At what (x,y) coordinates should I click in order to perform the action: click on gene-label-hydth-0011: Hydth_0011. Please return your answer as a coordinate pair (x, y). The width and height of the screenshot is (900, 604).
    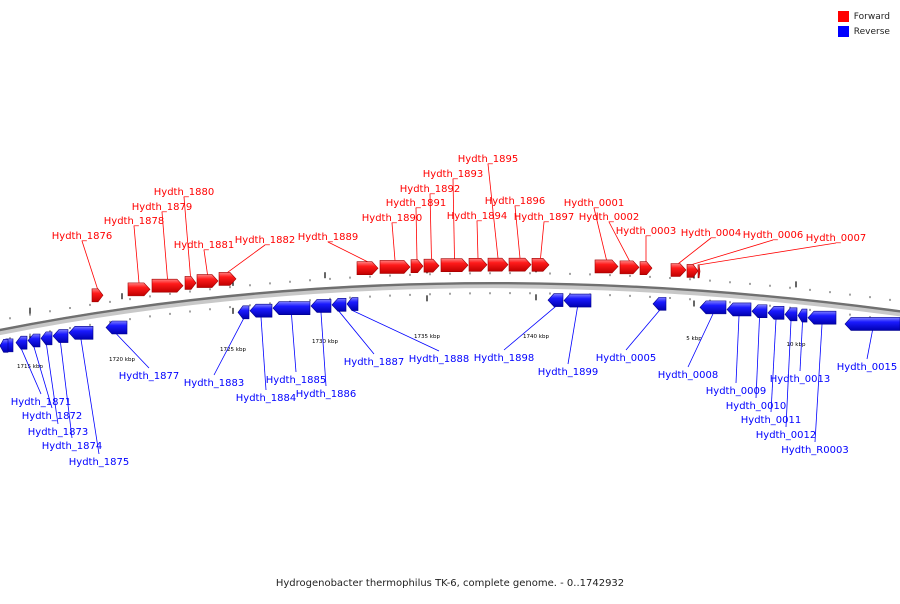
    Looking at the image, I should click on (771, 420).